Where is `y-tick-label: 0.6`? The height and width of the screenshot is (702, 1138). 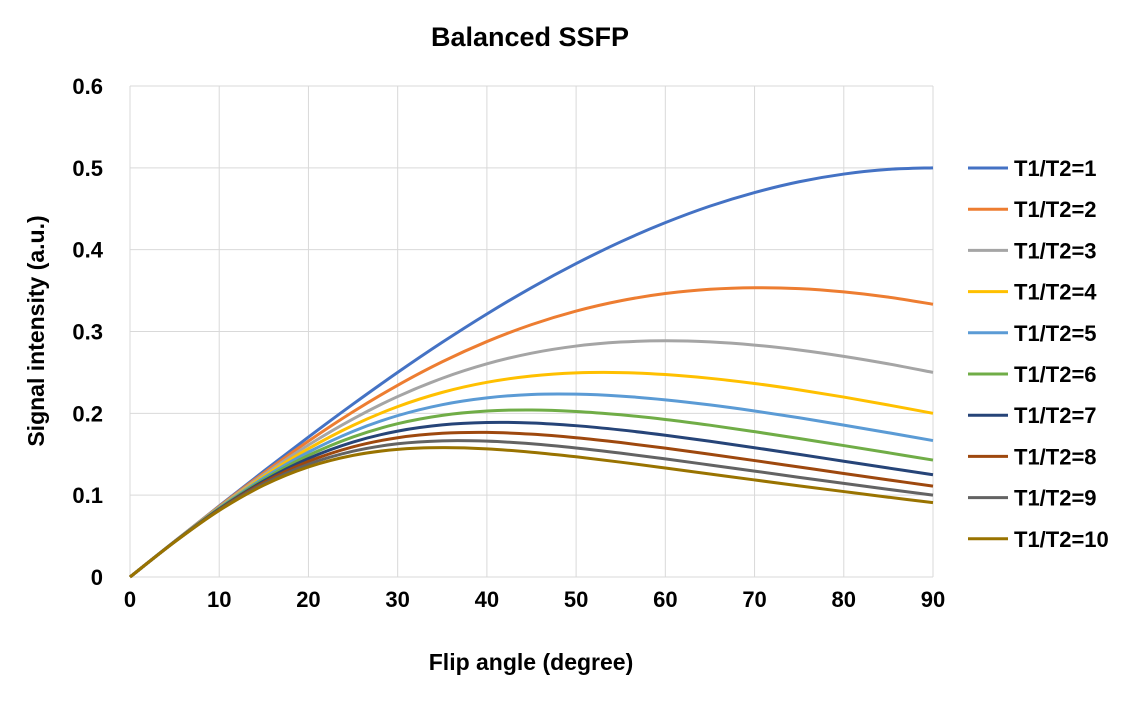 y-tick-label: 0.6 is located at coordinates (87, 86).